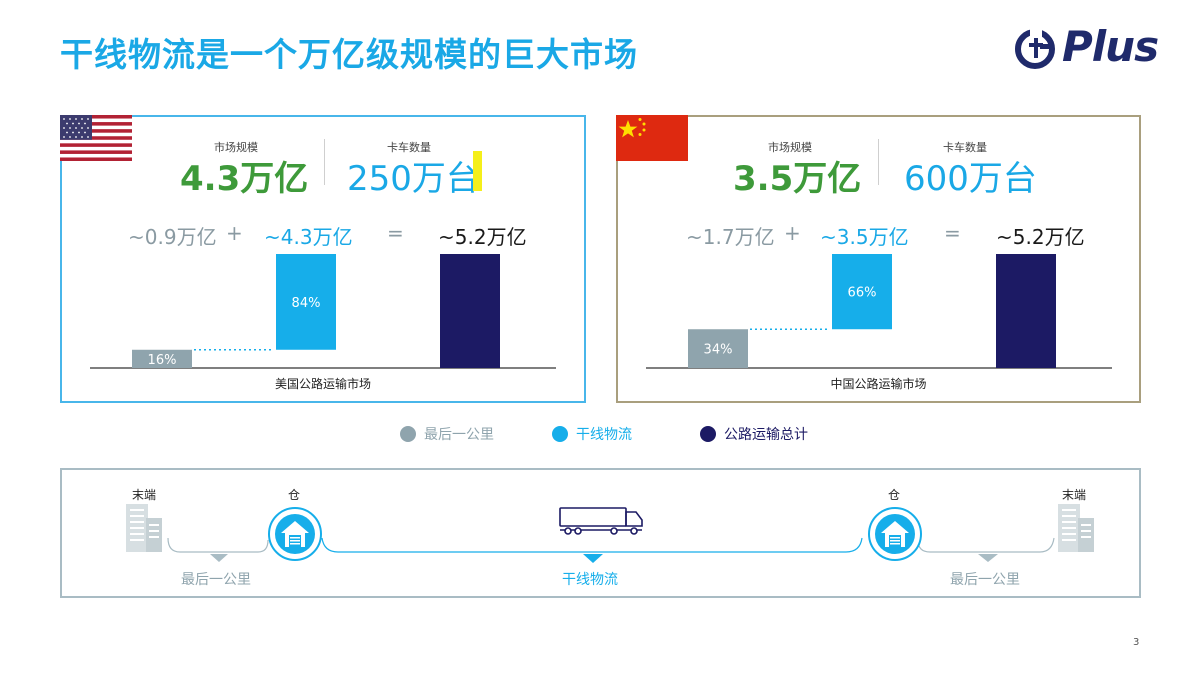  I want to click on warehouse-right-icon, so click(895, 534).